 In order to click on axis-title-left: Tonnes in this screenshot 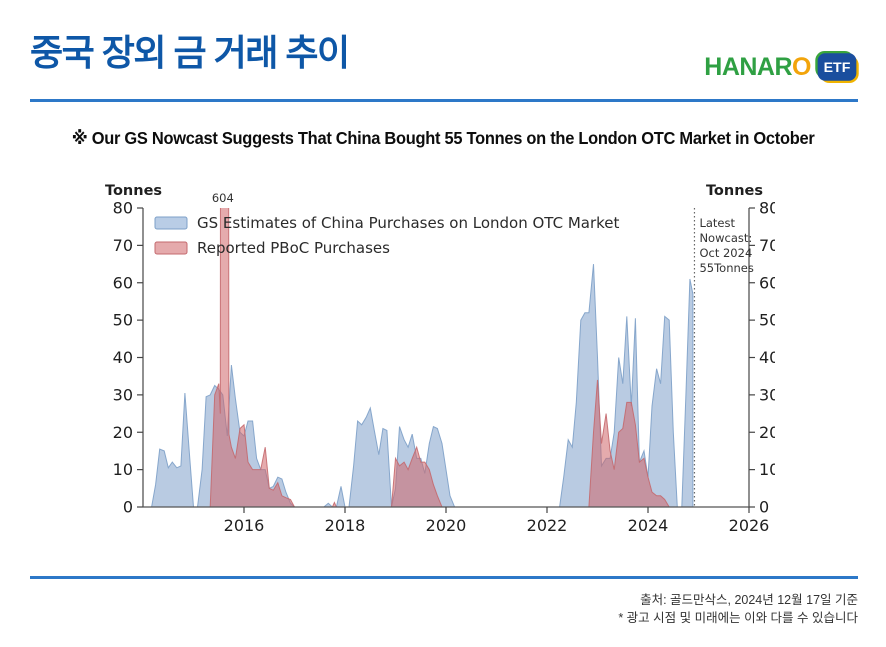, I will do `click(133, 191)`.